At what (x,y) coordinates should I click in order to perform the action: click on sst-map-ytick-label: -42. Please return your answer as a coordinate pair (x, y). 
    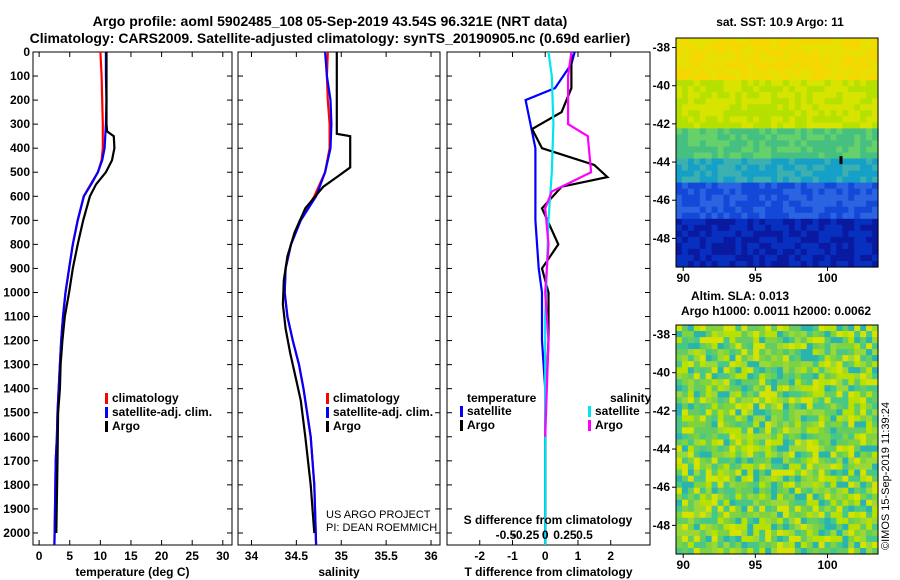
    Looking at the image, I should click on (662, 124).